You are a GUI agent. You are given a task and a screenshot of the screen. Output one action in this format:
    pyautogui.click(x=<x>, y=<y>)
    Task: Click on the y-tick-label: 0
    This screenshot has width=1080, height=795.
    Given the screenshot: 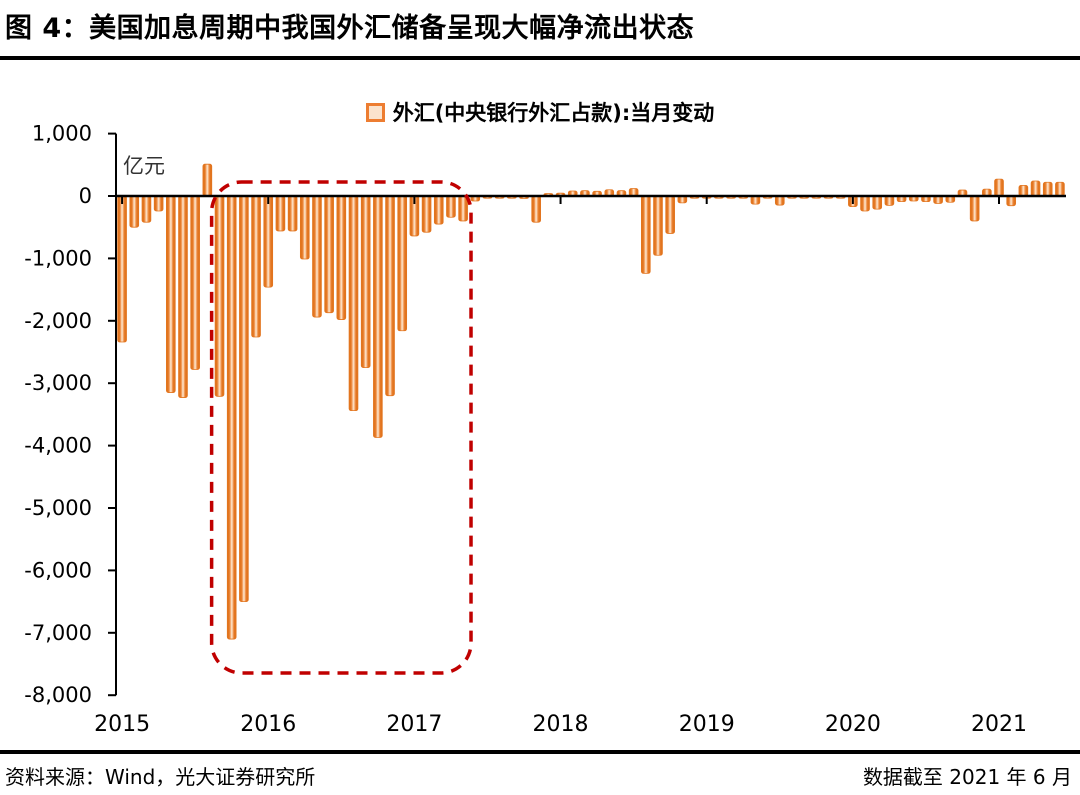 What is the action you would take?
    pyautogui.click(x=85, y=196)
    